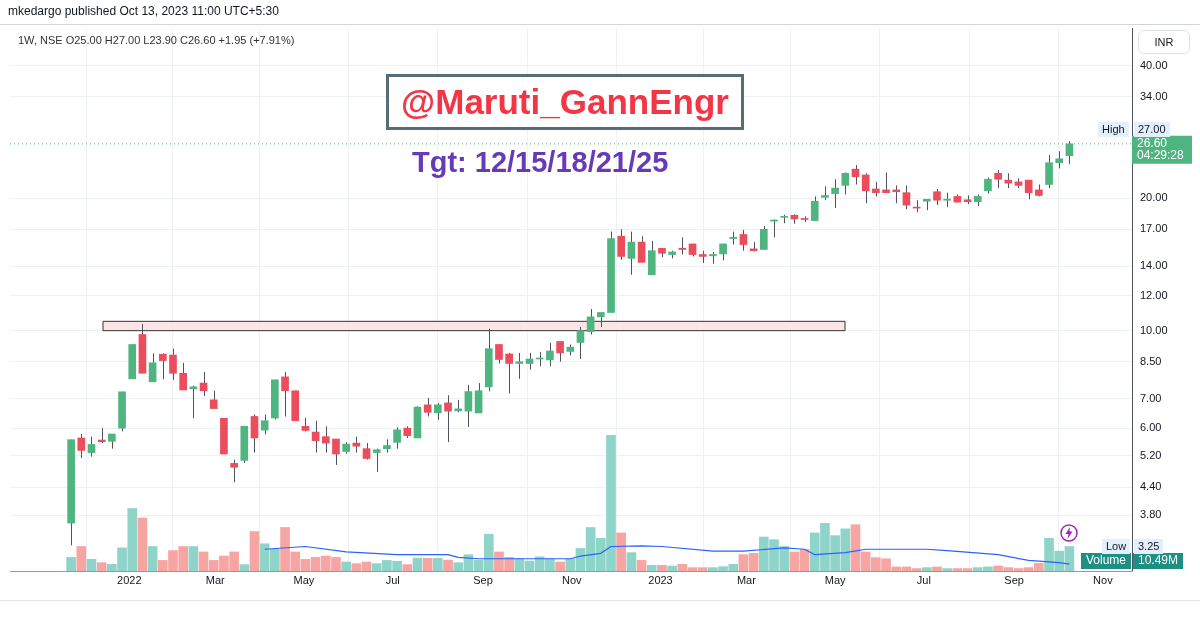 The width and height of the screenshot is (1200, 633). Describe the element at coordinates (1151, 397) in the screenshot. I see `y-tick-label: 7.00` at that location.